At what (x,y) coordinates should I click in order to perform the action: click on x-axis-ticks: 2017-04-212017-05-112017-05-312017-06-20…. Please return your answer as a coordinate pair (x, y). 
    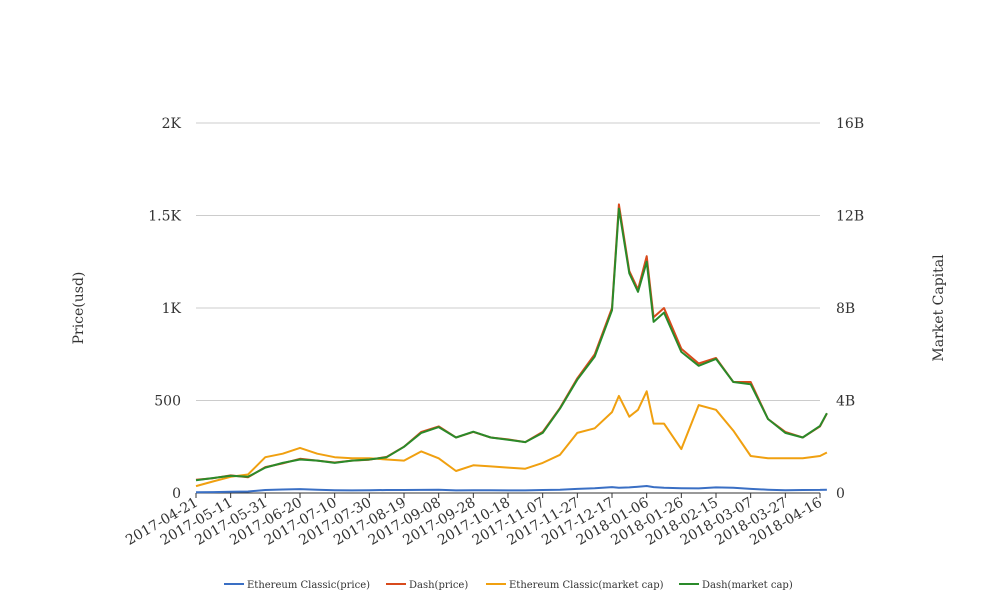
    Looking at the image, I should click on (474, 521).